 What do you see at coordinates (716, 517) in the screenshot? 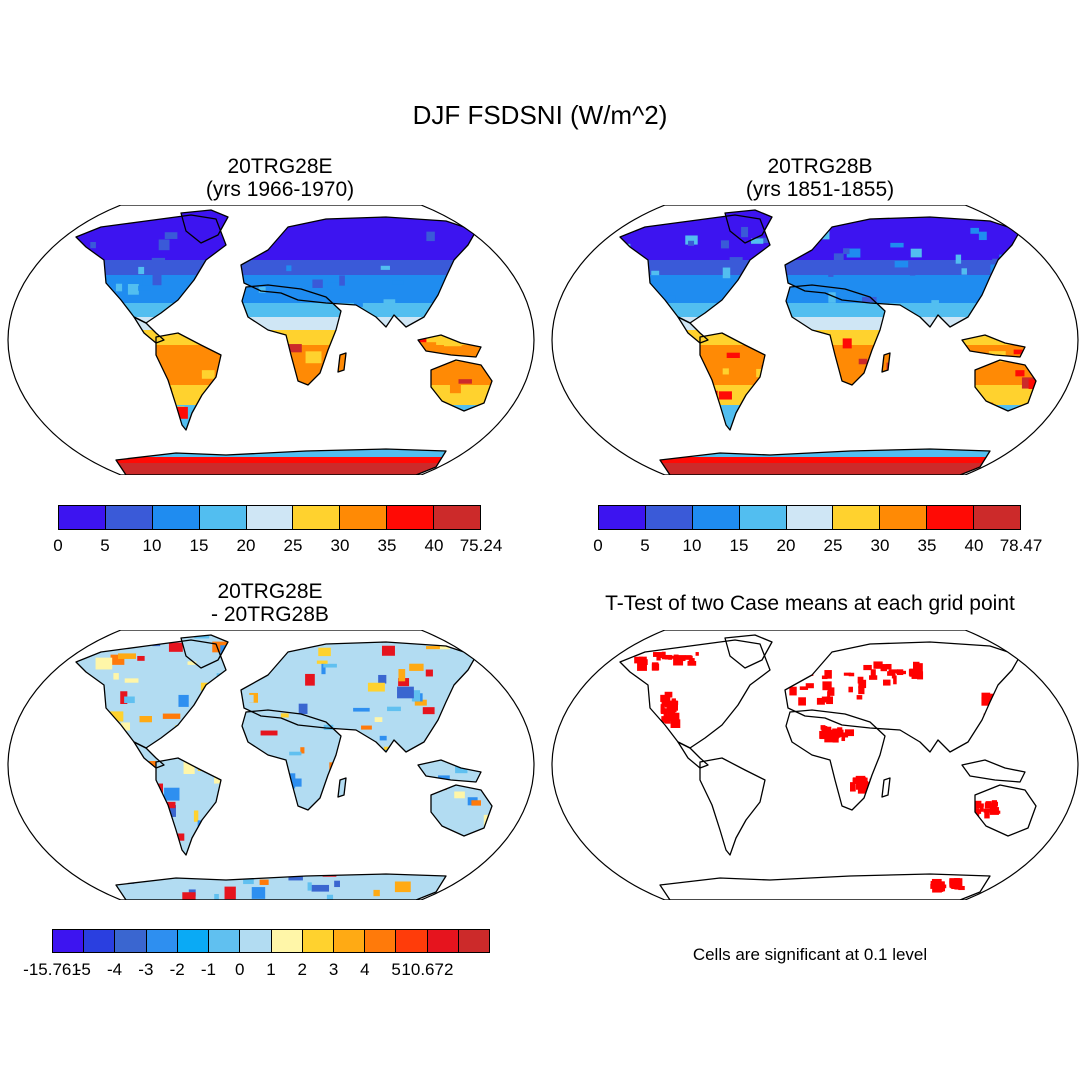
I see `panel-2-colorbar-swatch` at bounding box center [716, 517].